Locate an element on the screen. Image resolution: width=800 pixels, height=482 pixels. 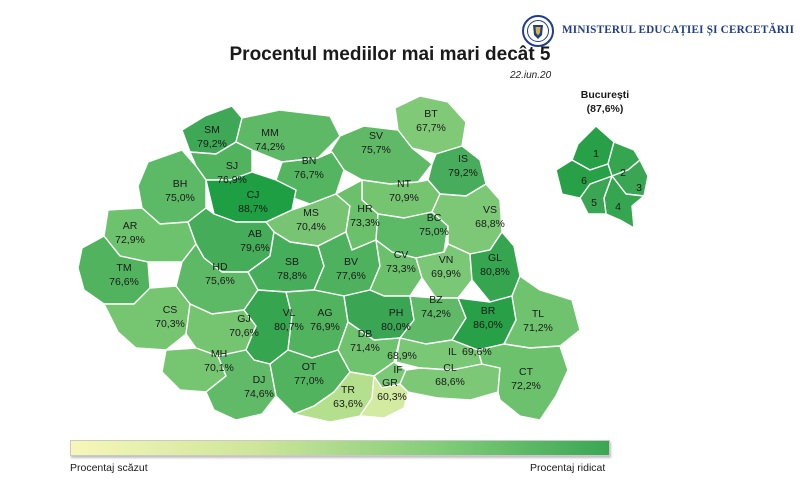
county-code-DJ: DJ is located at coordinates (259, 380).